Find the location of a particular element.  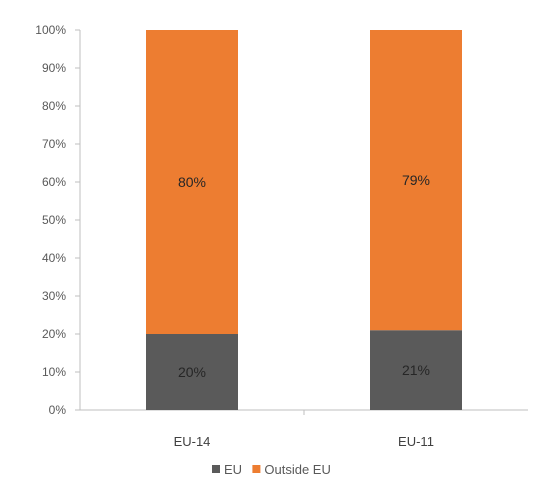

data-label: 20% is located at coordinates (192, 372).